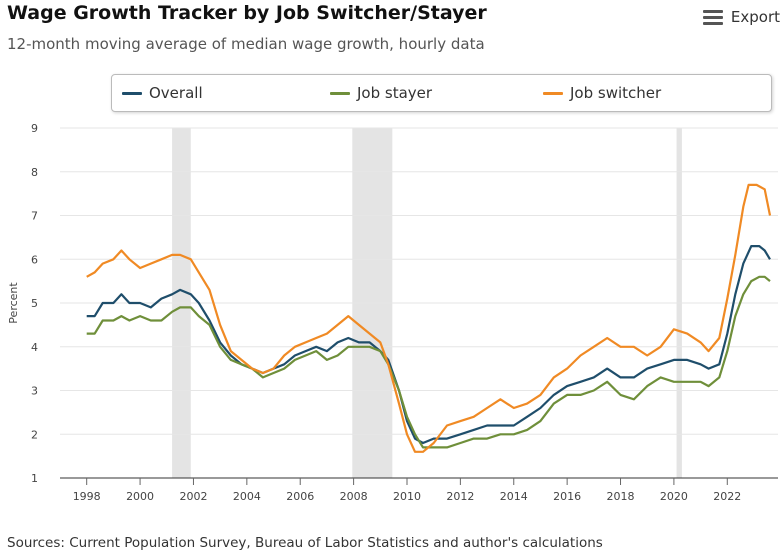 This screenshot has width=784, height=556. I want to click on legend-item-job-stayer: Job stayer, so click(381, 93).